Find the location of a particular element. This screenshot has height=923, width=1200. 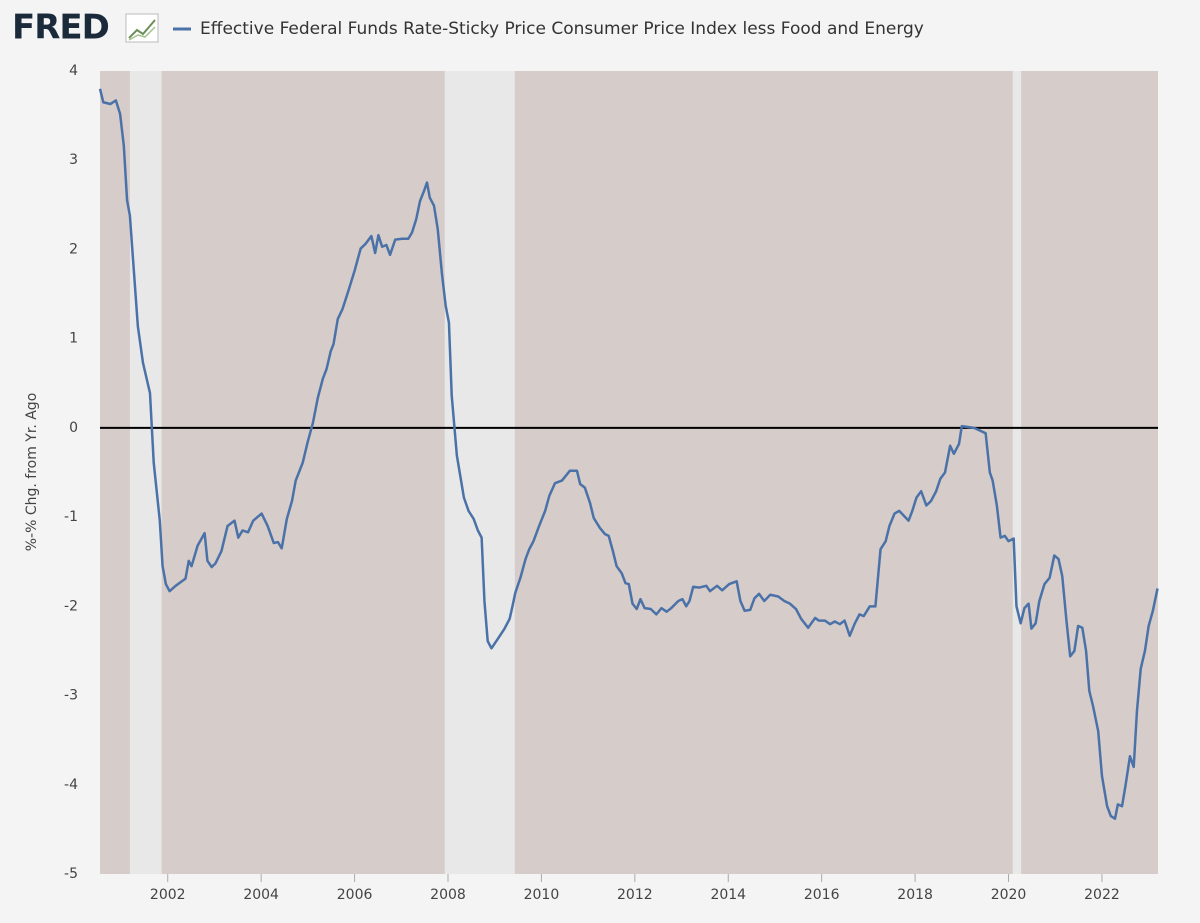

x-tick-label: 2006 is located at coordinates (355, 895).